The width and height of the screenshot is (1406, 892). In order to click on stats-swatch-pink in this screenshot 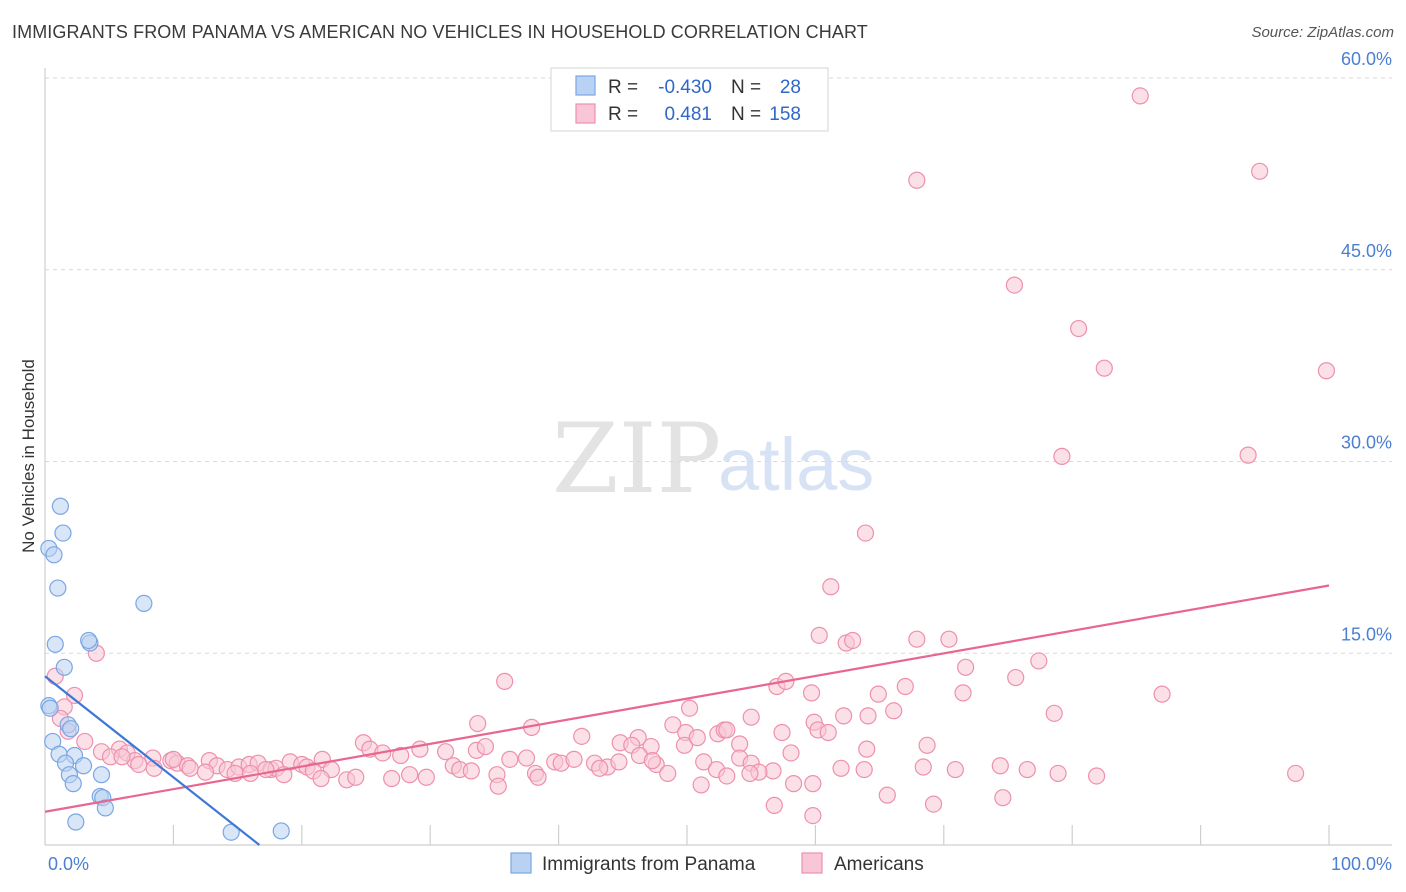, I will do `click(585, 113)`.